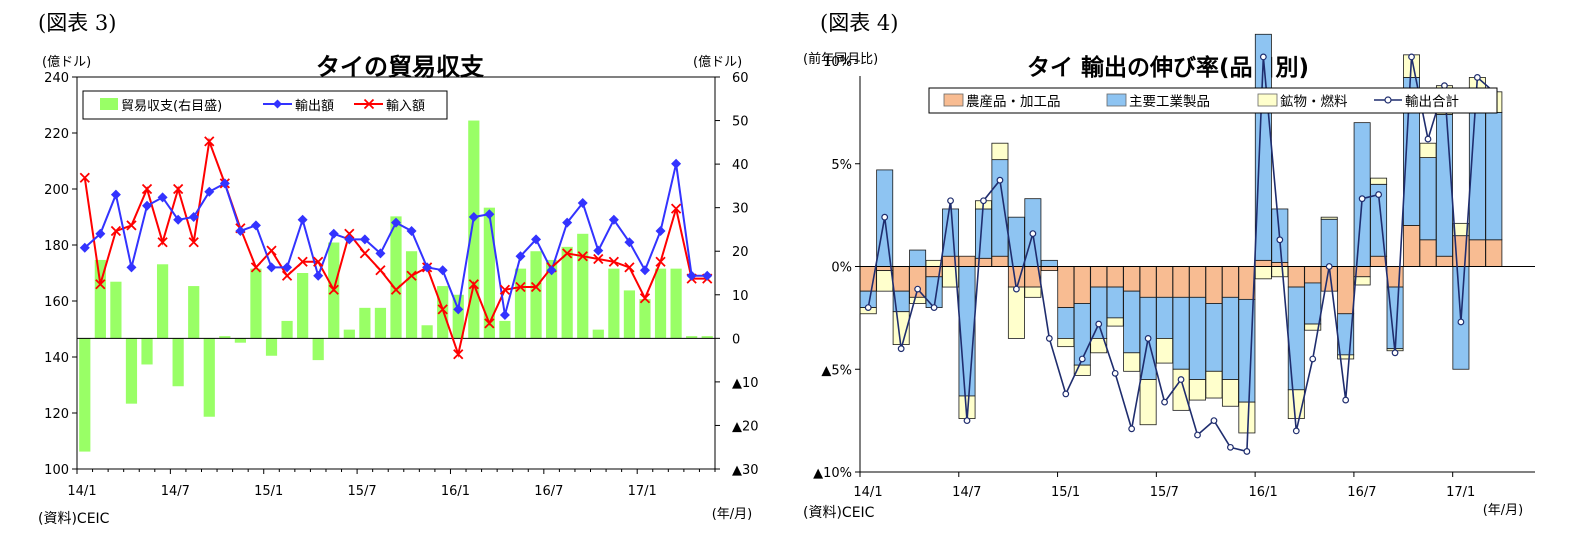 The image size is (1581, 558). What do you see at coordinates (74, 519) in the screenshot?
I see `source-left: (資料)CEIC` at bounding box center [74, 519].